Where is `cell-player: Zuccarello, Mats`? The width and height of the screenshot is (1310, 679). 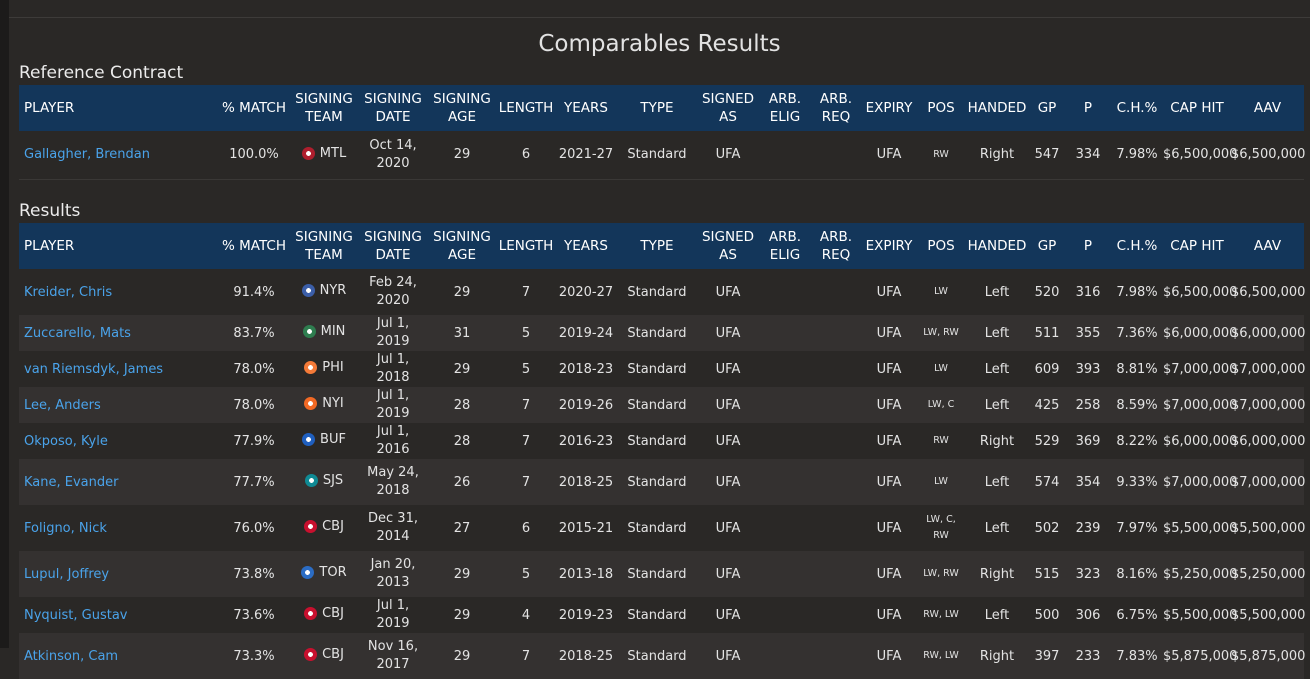 cell-player: Zuccarello, Mats is located at coordinates (119, 333).